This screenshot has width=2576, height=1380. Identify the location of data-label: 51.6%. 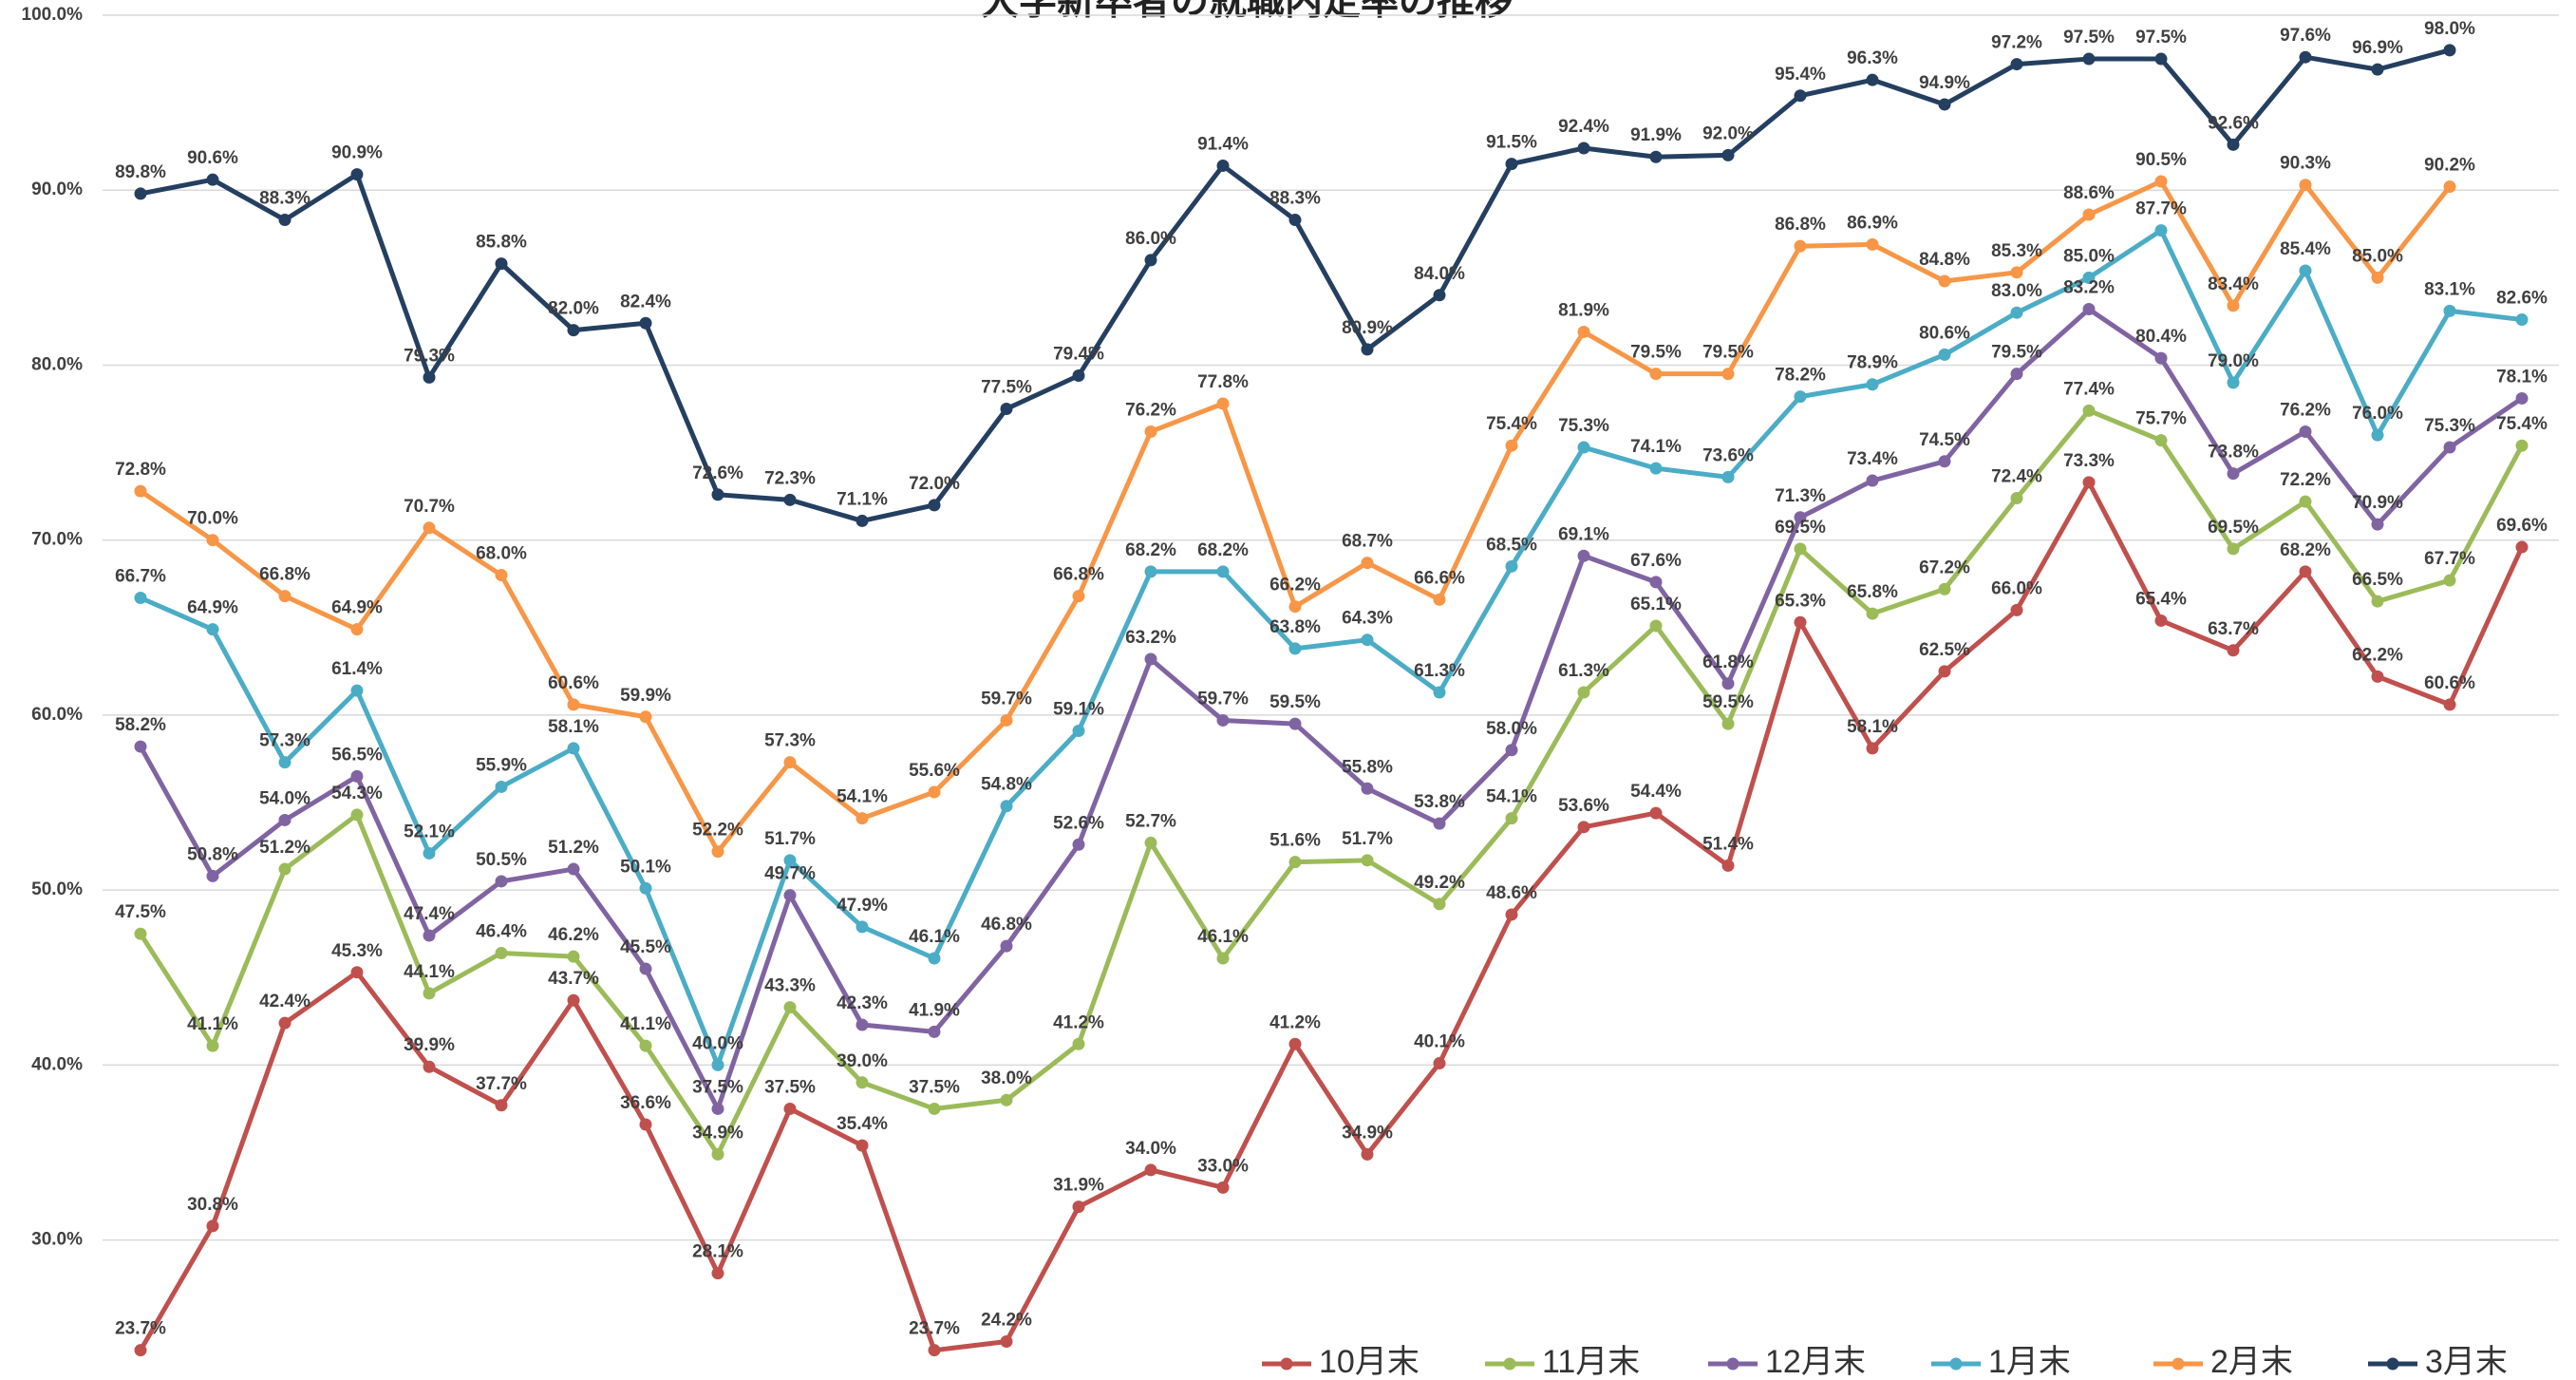
(1295, 841).